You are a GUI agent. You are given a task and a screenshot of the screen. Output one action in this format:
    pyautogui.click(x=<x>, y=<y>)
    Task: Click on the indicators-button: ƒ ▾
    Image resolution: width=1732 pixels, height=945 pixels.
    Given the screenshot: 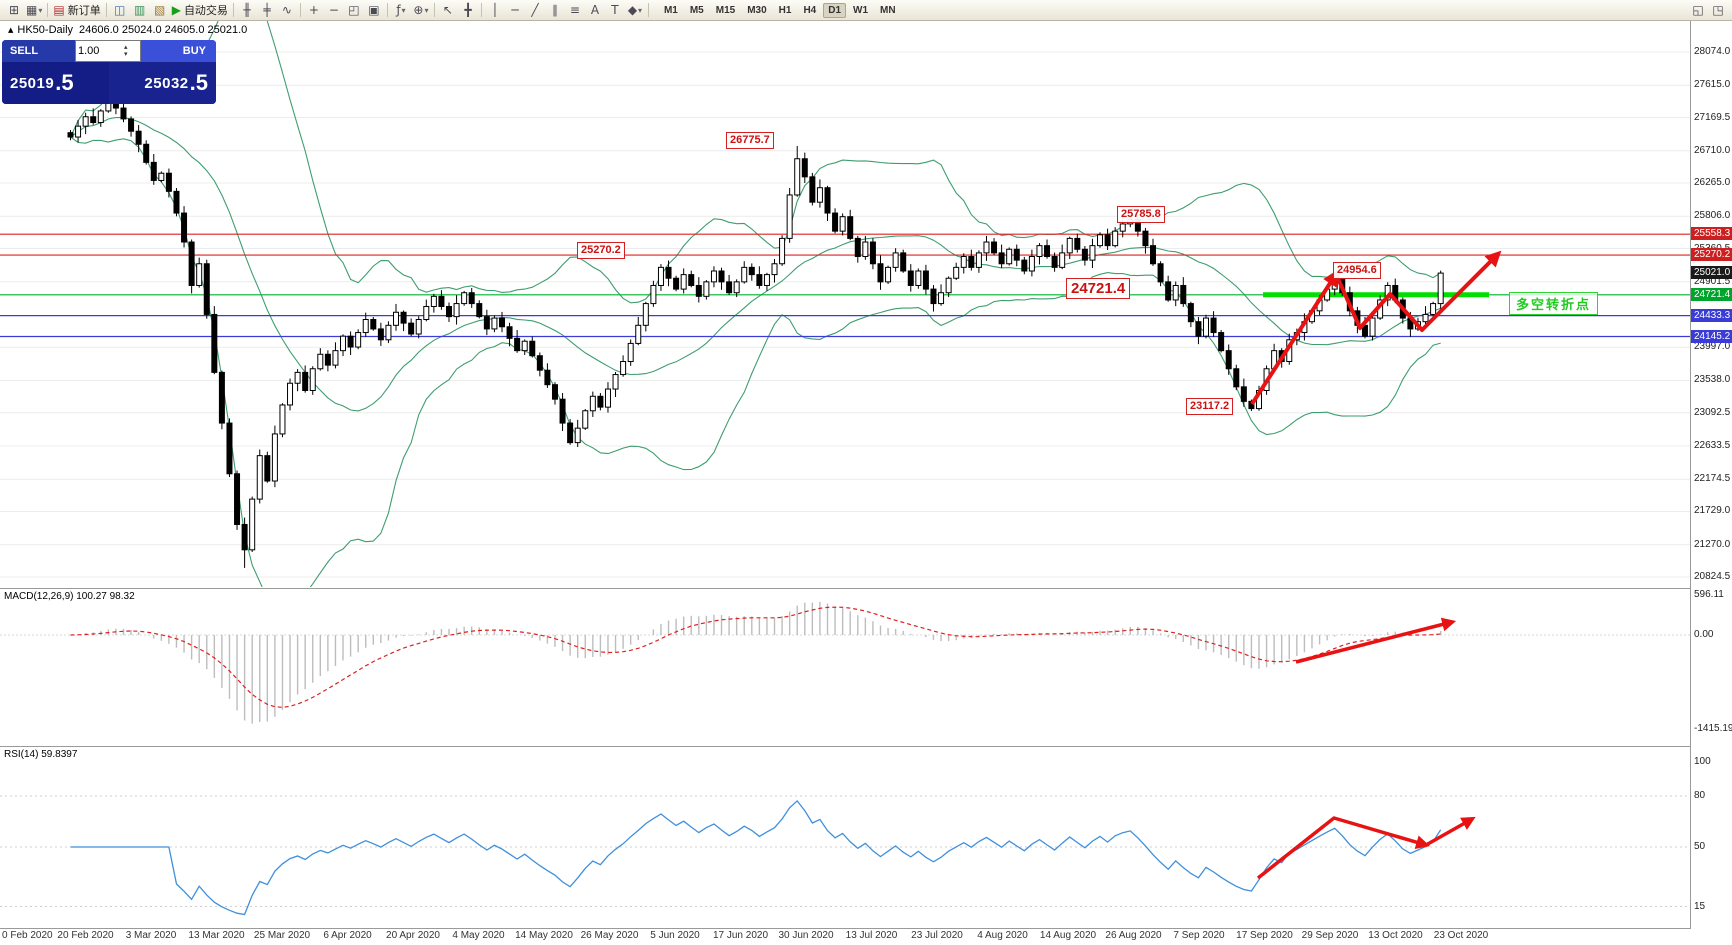 What is the action you would take?
    pyautogui.click(x=401, y=10)
    